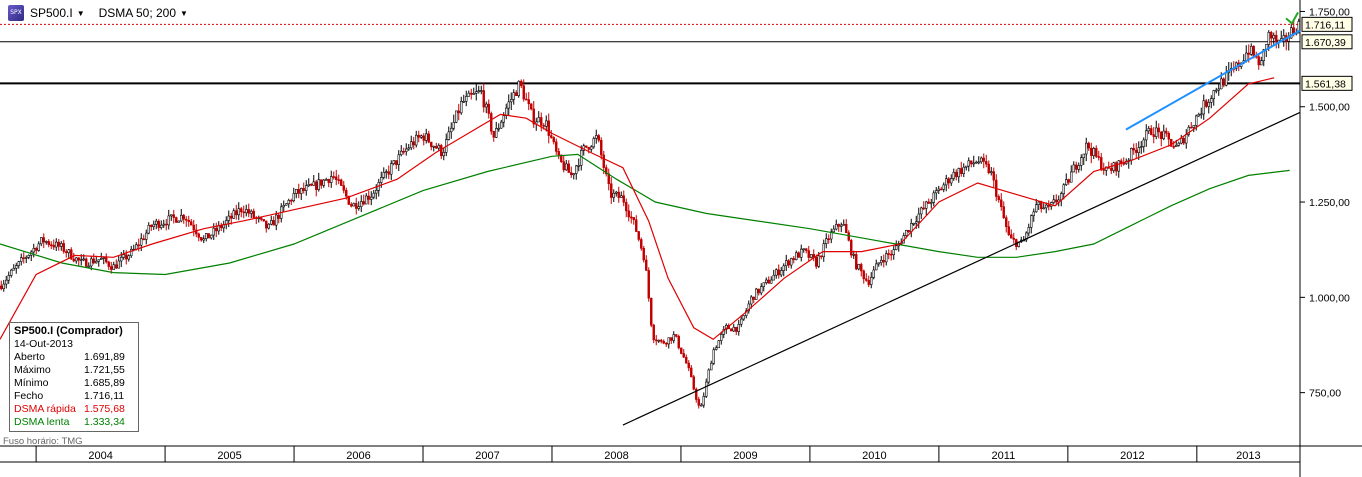 Image resolution: width=1362 pixels, height=477 pixels. Describe the element at coordinates (68, 331) in the screenshot. I see `info-title: SP500.I (Comprador)` at that location.